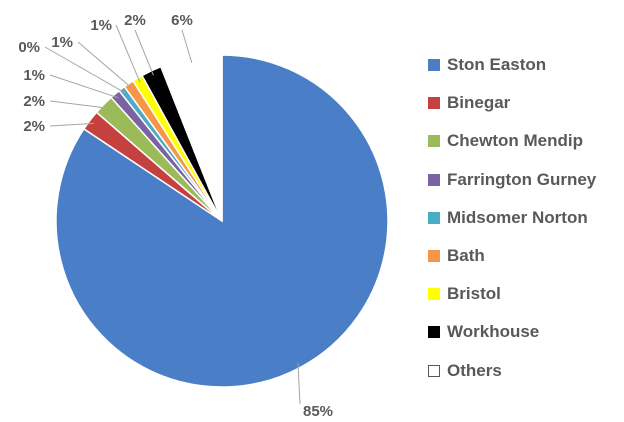  I want to click on legend-item-bath: Bath, so click(512, 256).